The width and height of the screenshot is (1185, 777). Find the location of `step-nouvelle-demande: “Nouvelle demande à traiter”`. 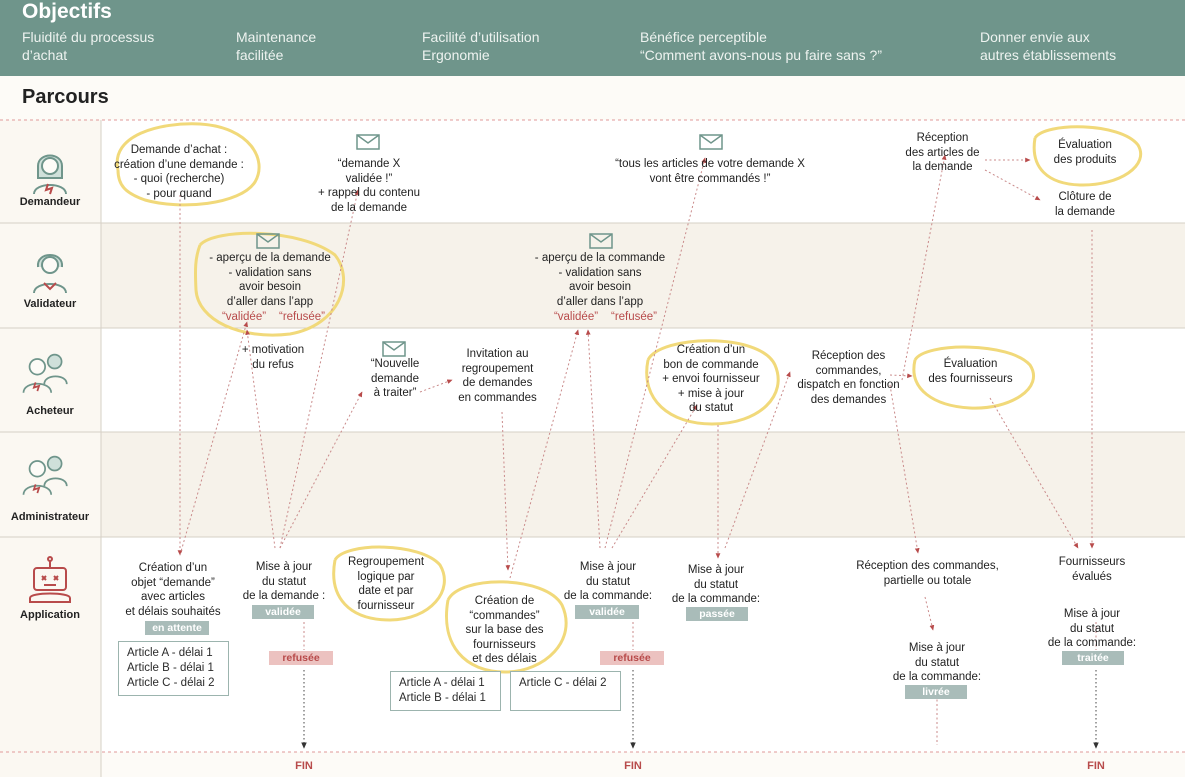

step-nouvelle-demande: “Nouvelle demande à traiter” is located at coordinates (395, 378).